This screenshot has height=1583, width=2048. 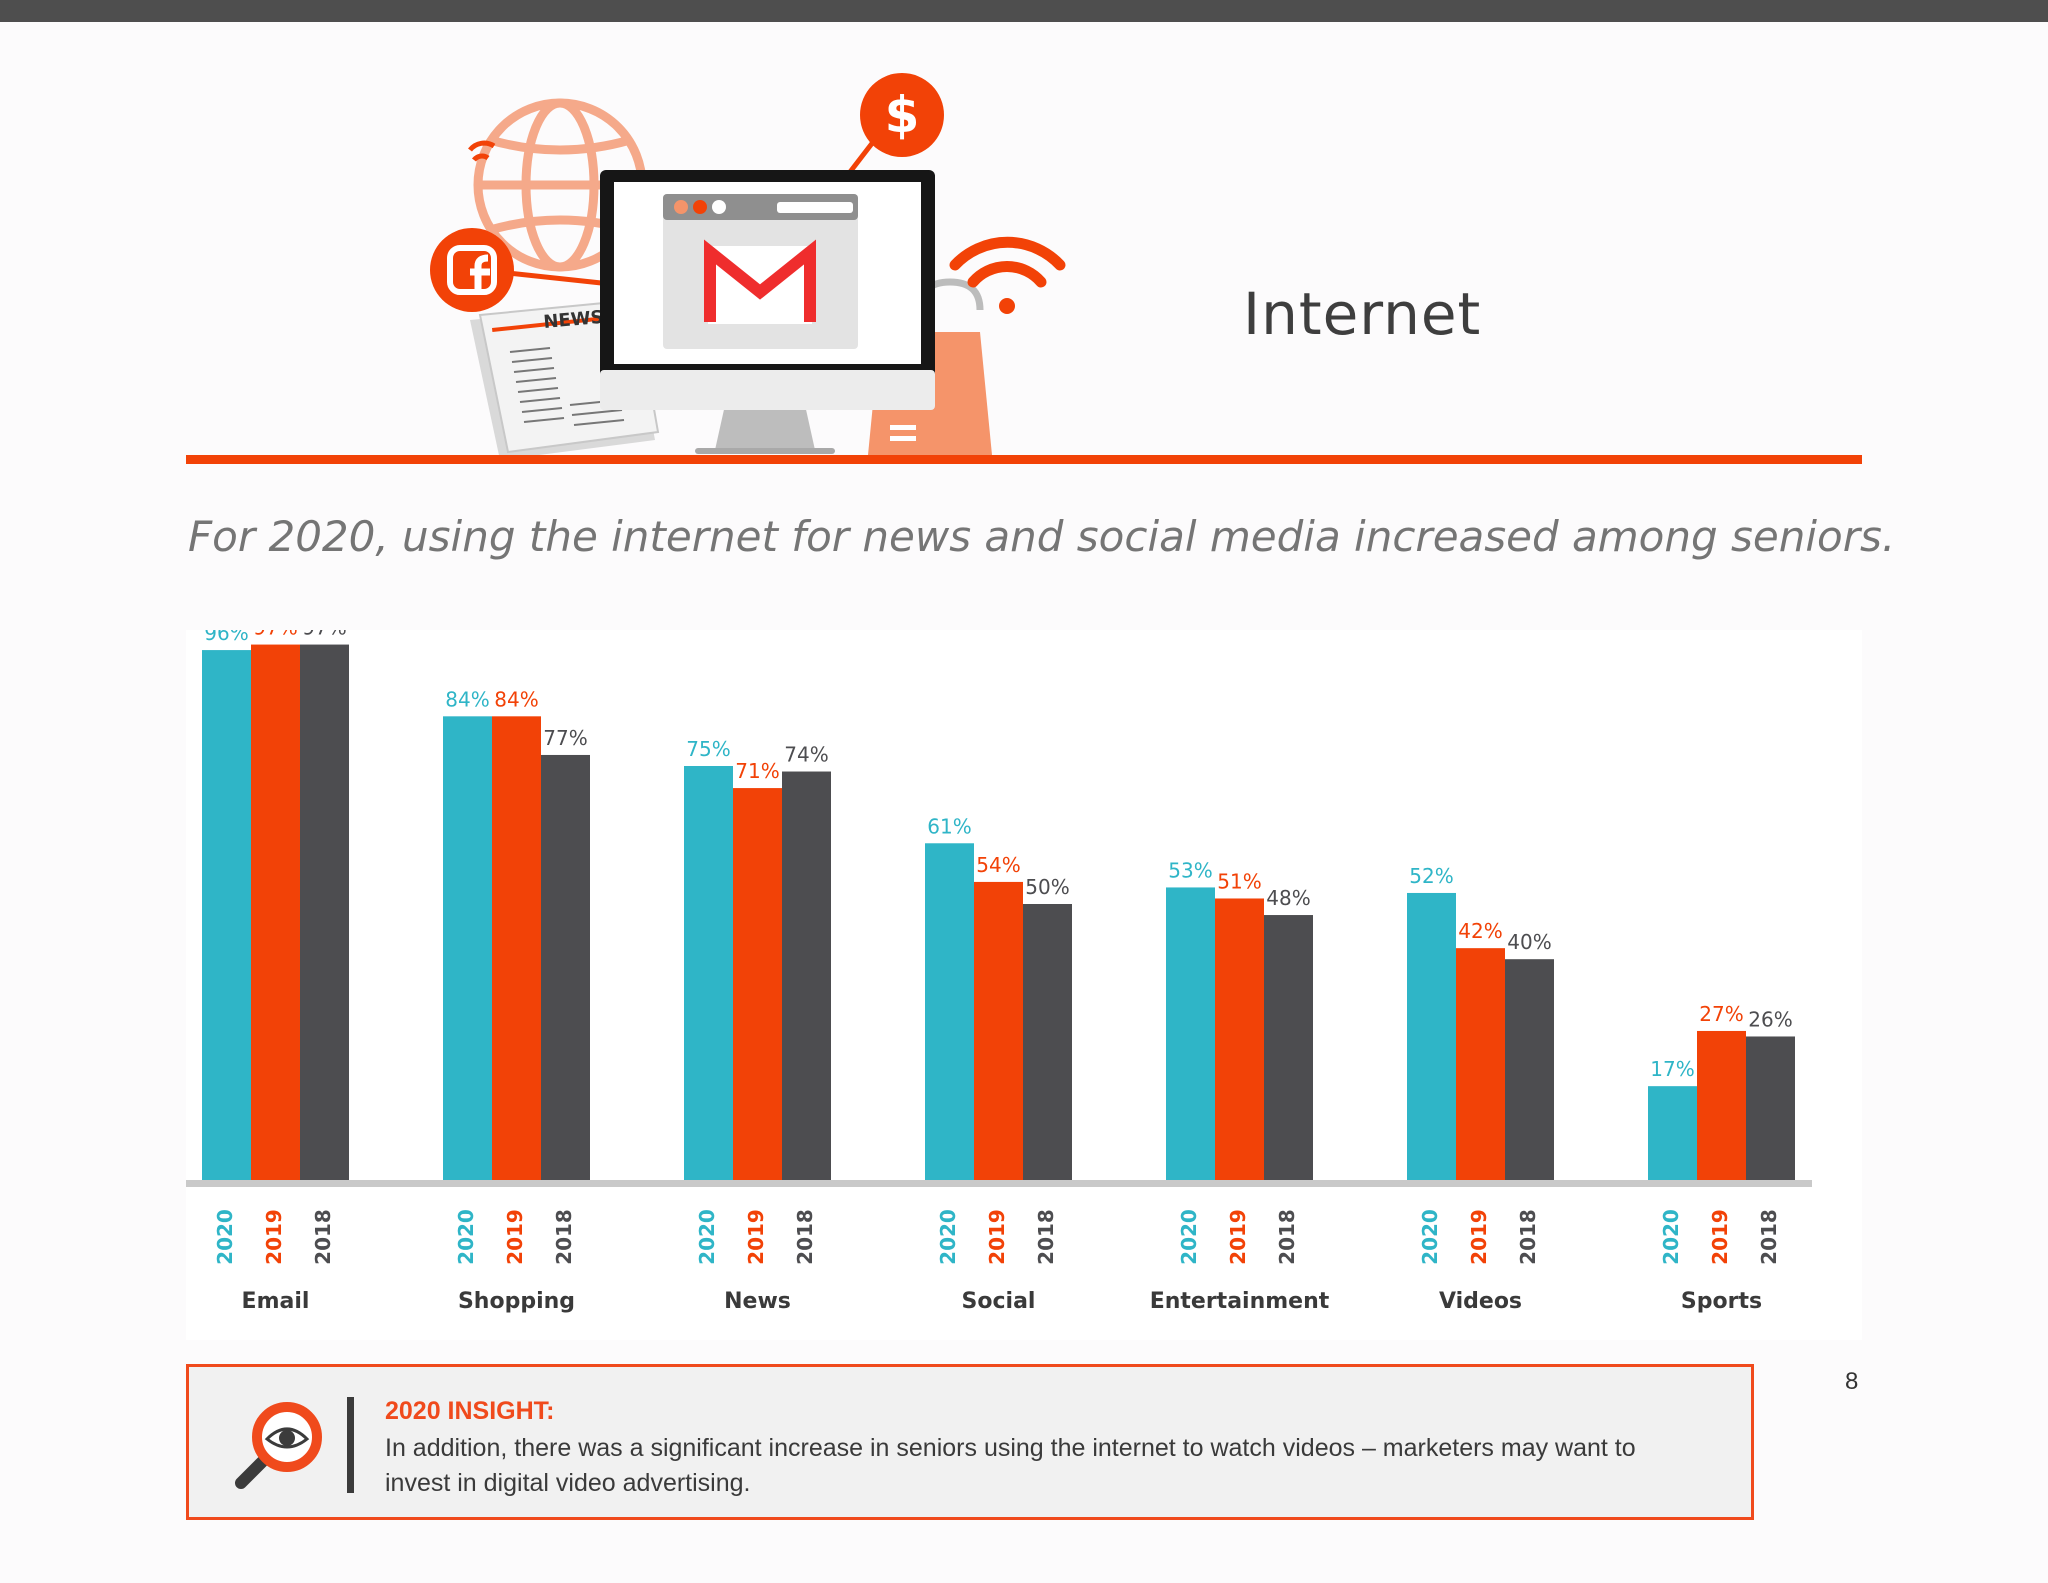 What do you see at coordinates (1288, 898) in the screenshot?
I see `data-label: 48%` at bounding box center [1288, 898].